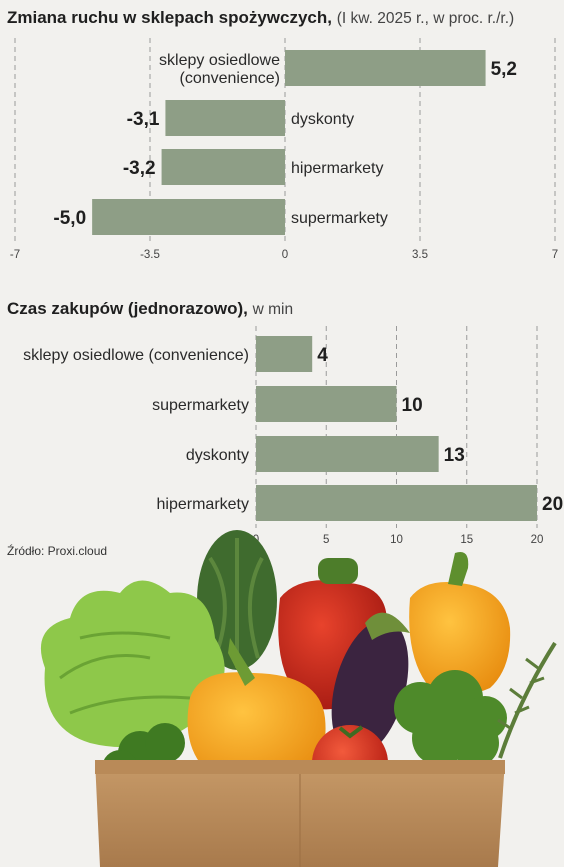 Image resolution: width=564 pixels, height=867 pixels. What do you see at coordinates (555, 255) in the screenshot?
I see `x-tick-label: 7` at bounding box center [555, 255].